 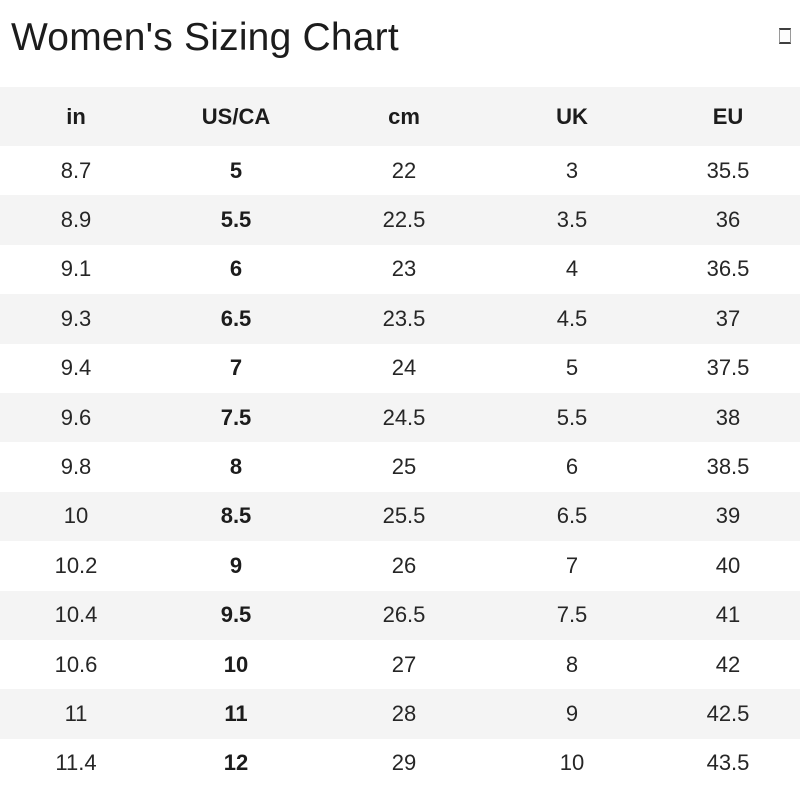 What do you see at coordinates (404, 269) in the screenshot?
I see `cell-cm: 23` at bounding box center [404, 269].